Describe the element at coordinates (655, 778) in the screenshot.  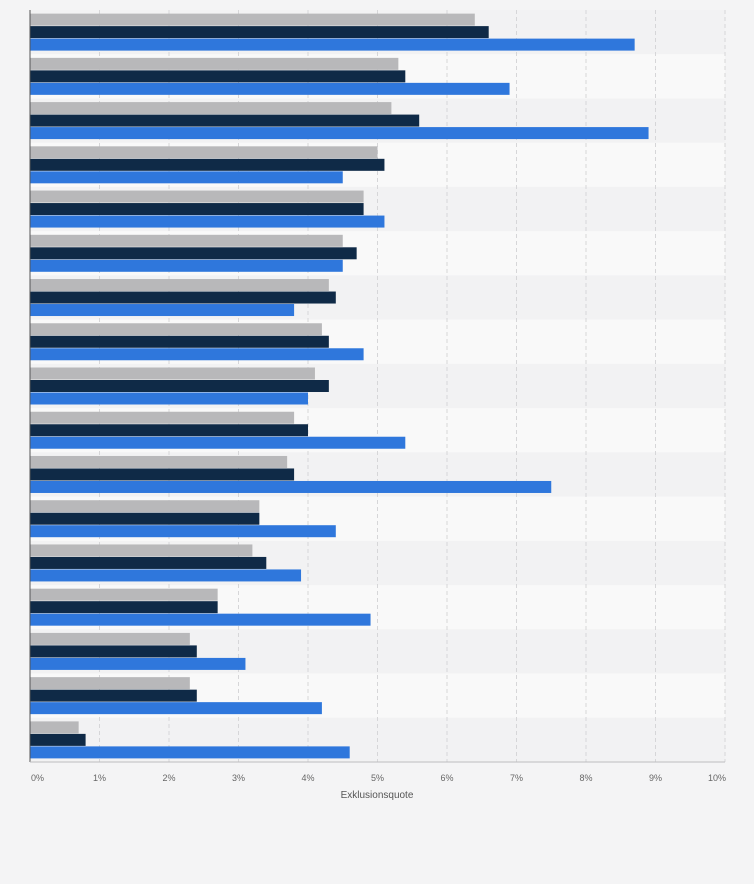
I see `x-tick-label: 9%` at that location.